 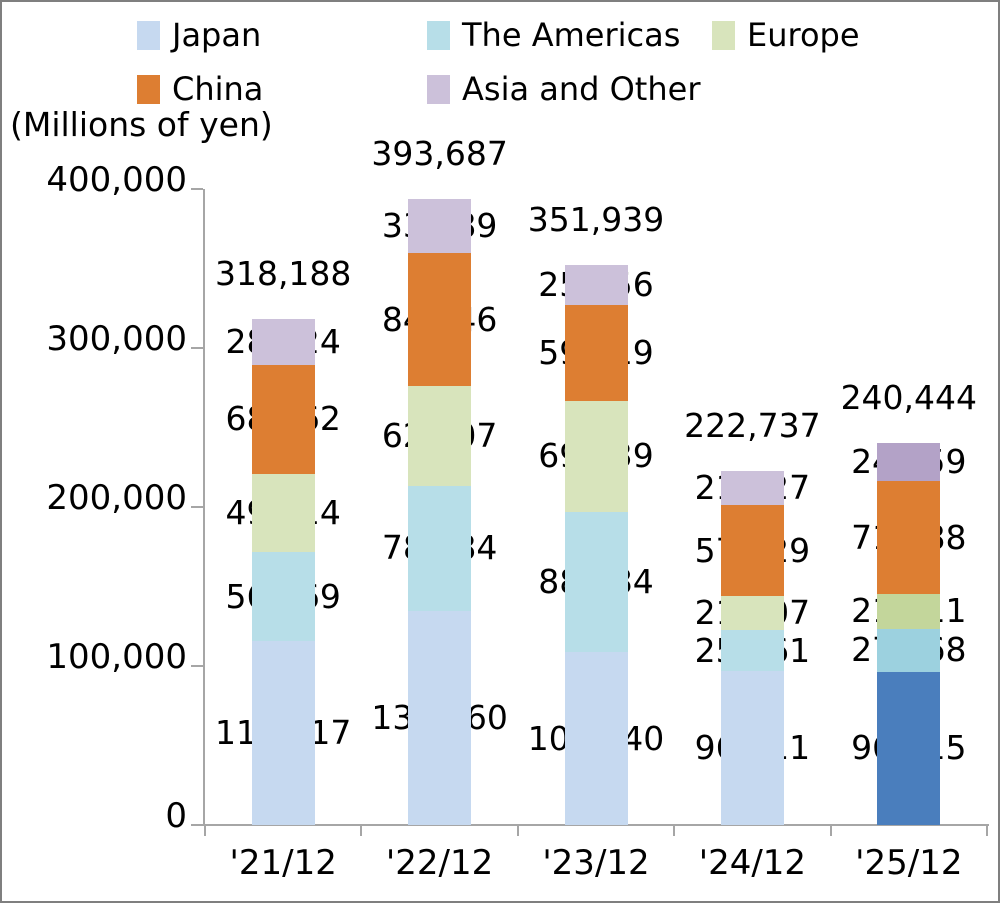 I want to click on legend-item-europe: Europe, so click(x=786, y=35).